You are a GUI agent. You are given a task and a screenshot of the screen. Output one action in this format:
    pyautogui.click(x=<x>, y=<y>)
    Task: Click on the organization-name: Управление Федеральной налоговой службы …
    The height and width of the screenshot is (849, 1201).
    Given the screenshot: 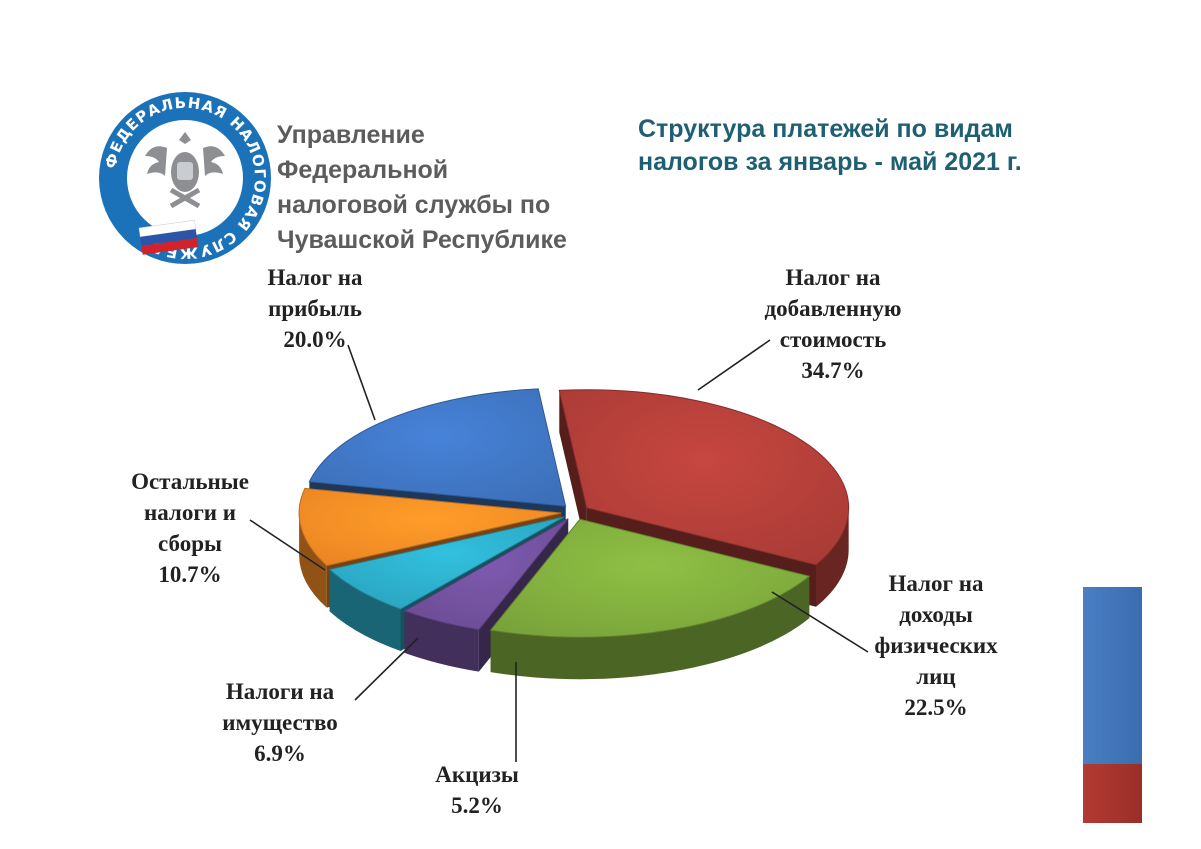 What is the action you would take?
    pyautogui.click(x=447, y=188)
    